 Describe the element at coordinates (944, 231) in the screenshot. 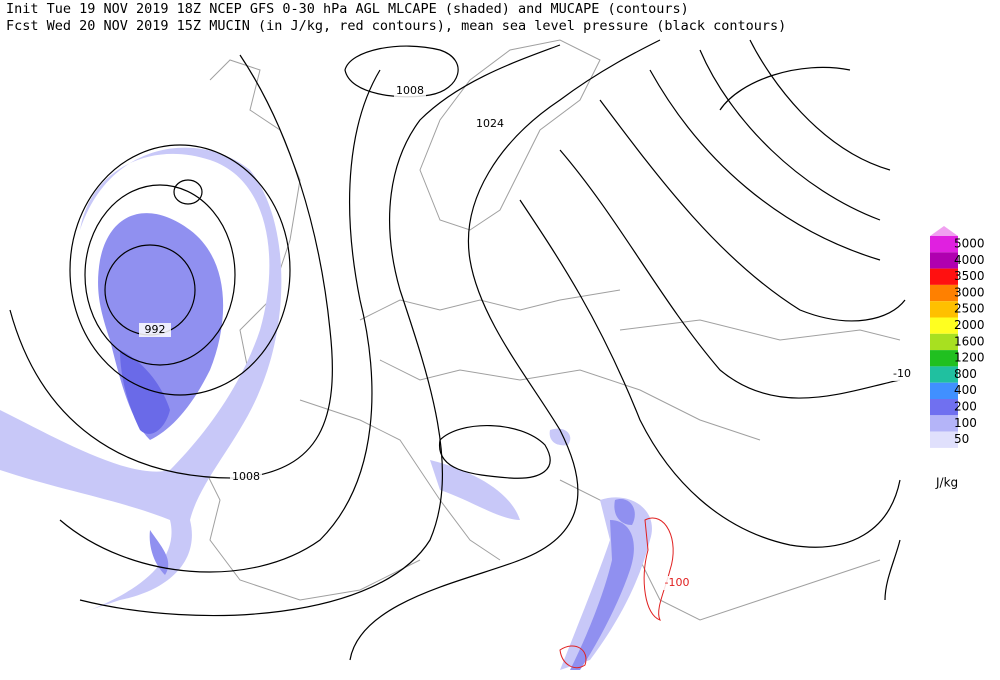

I see `colorbar-arrow` at that location.